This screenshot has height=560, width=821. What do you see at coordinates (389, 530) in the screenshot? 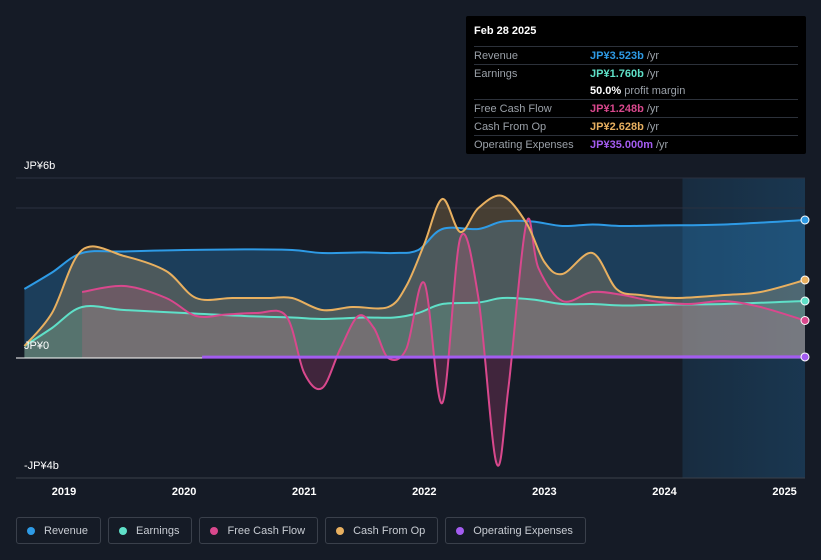
I see `legend-label: Cash From Op` at bounding box center [389, 530].